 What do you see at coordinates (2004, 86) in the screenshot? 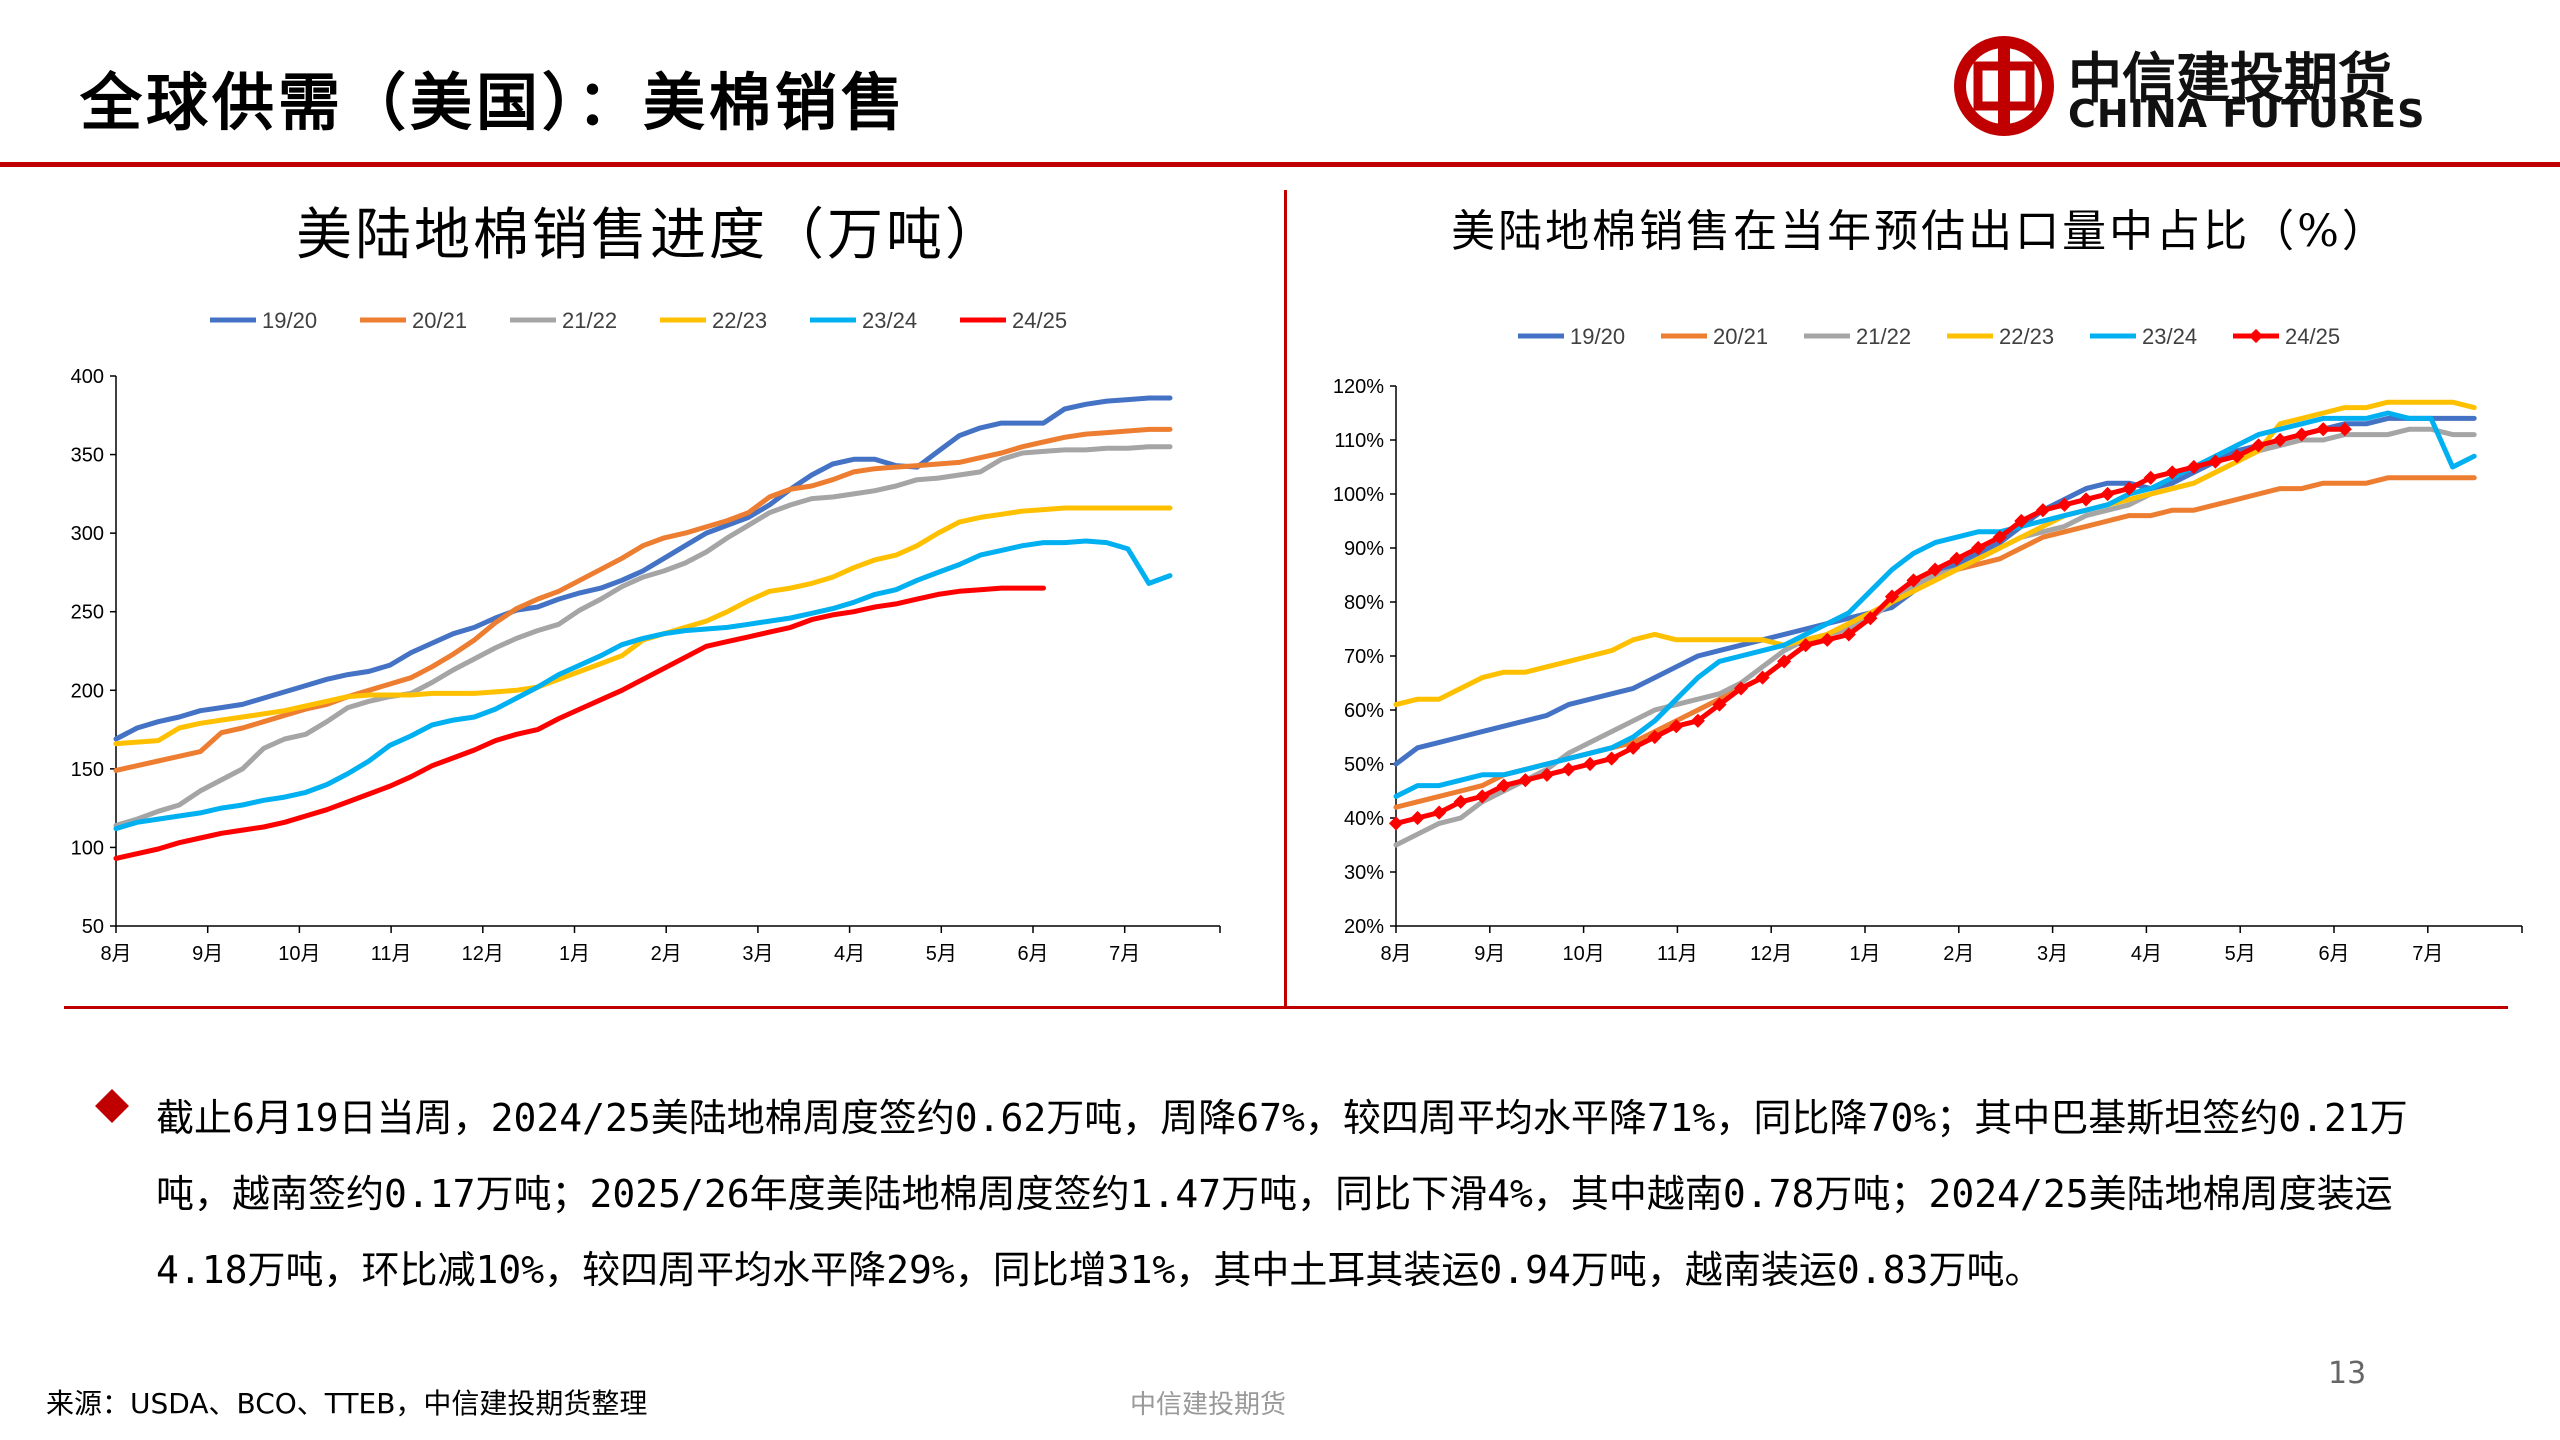
I see `citic-logo-icon` at bounding box center [2004, 86].